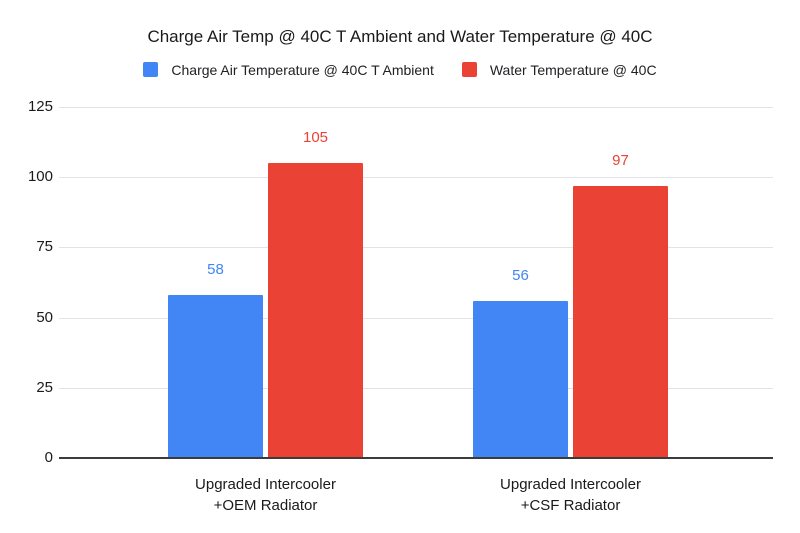 This screenshot has width=800, height=533. I want to click on legend-item-water-temperature: Water Temperature @ 40C, so click(559, 69).